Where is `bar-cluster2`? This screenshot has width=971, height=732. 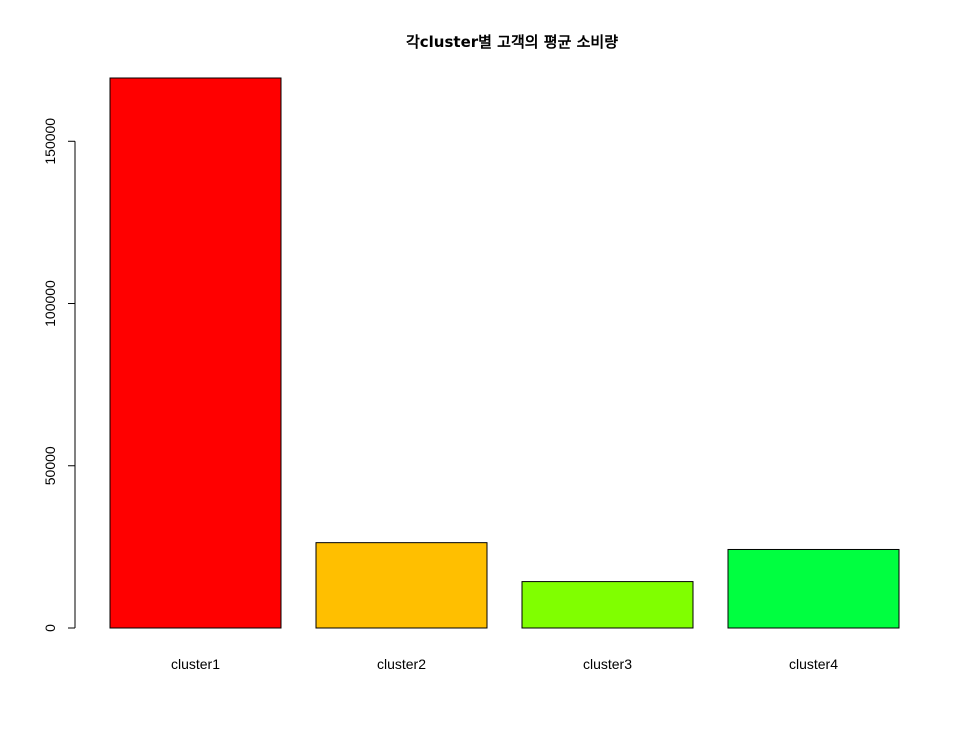 bar-cluster2 is located at coordinates (401, 585).